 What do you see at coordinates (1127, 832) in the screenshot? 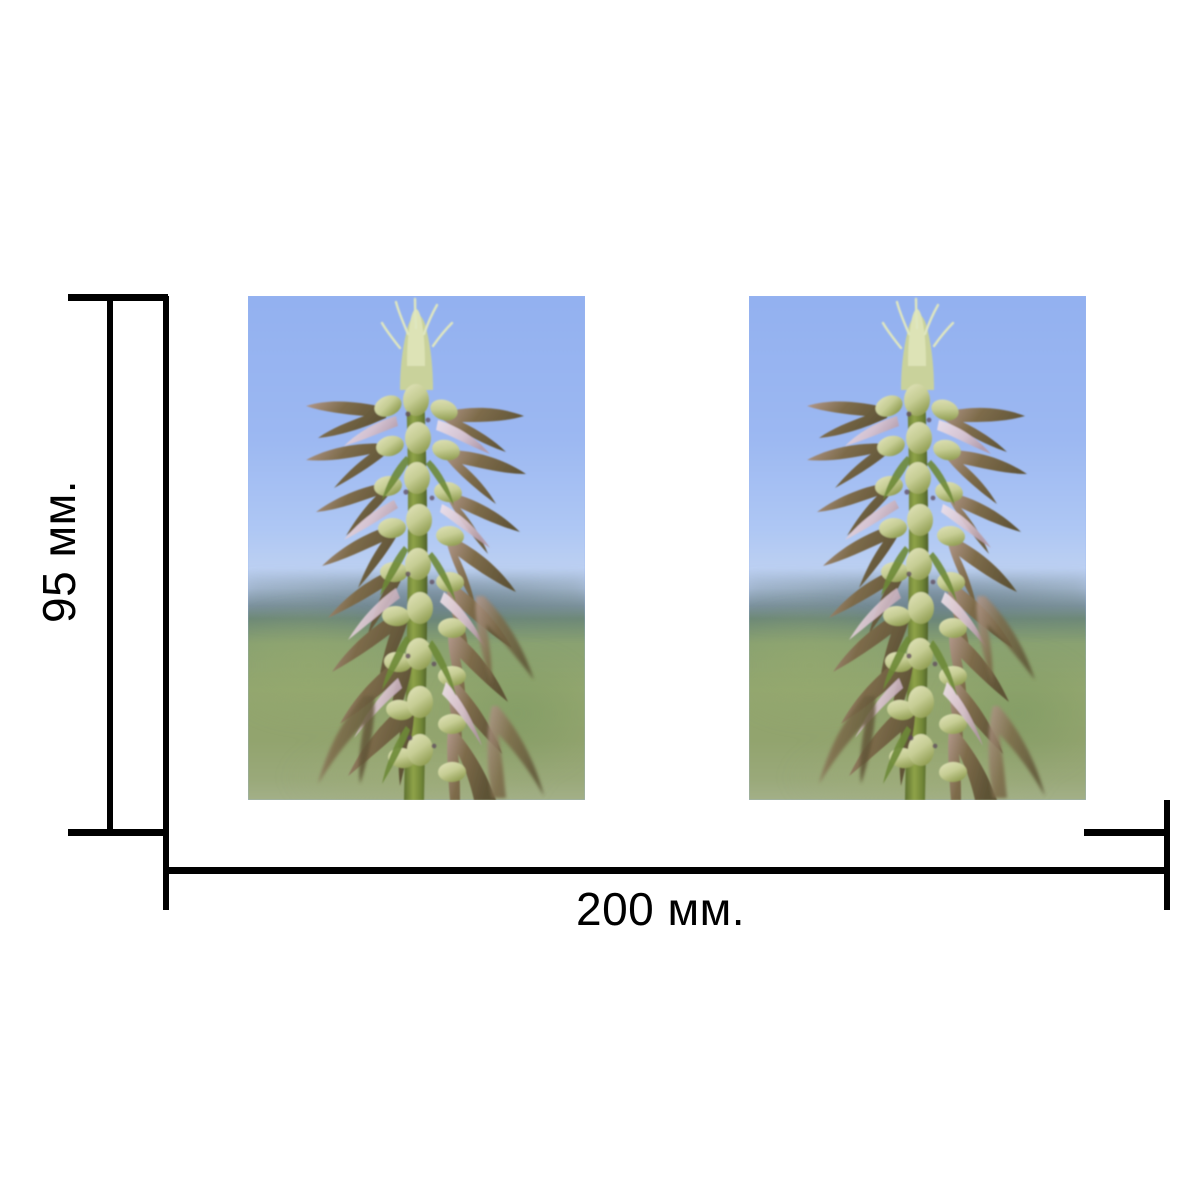
I see `right-extension-tick` at bounding box center [1127, 832].